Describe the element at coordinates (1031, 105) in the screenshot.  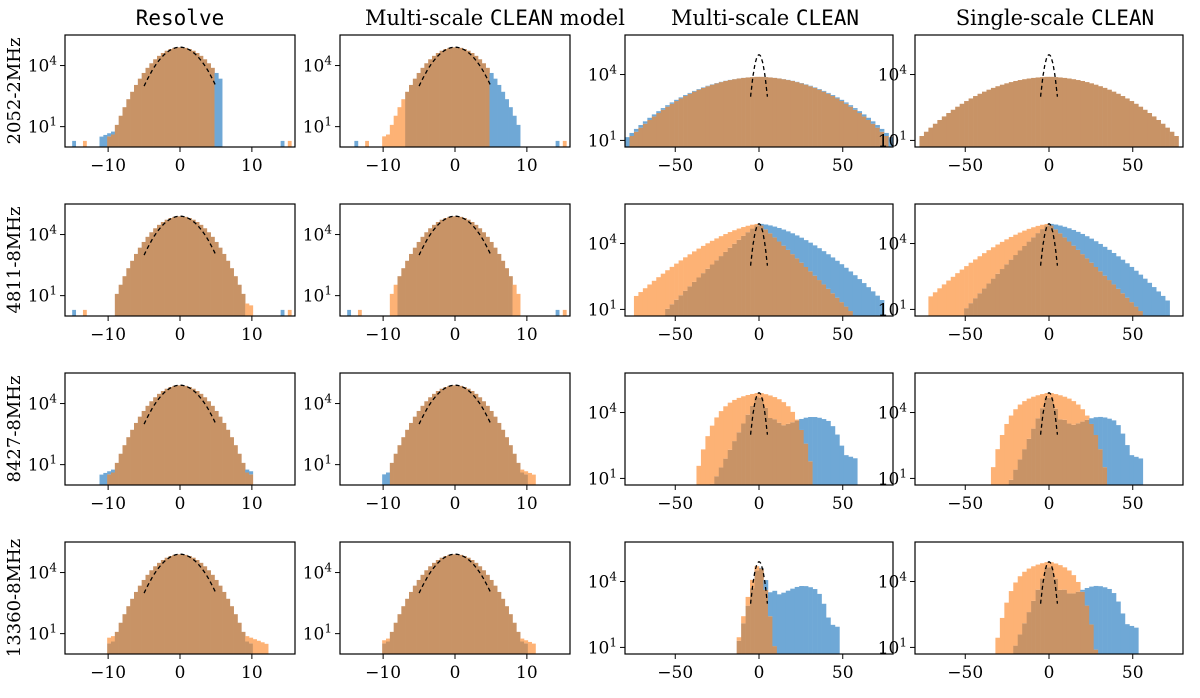
I see `panel-r1-c4: 101 104 −50 0 50` at that location.